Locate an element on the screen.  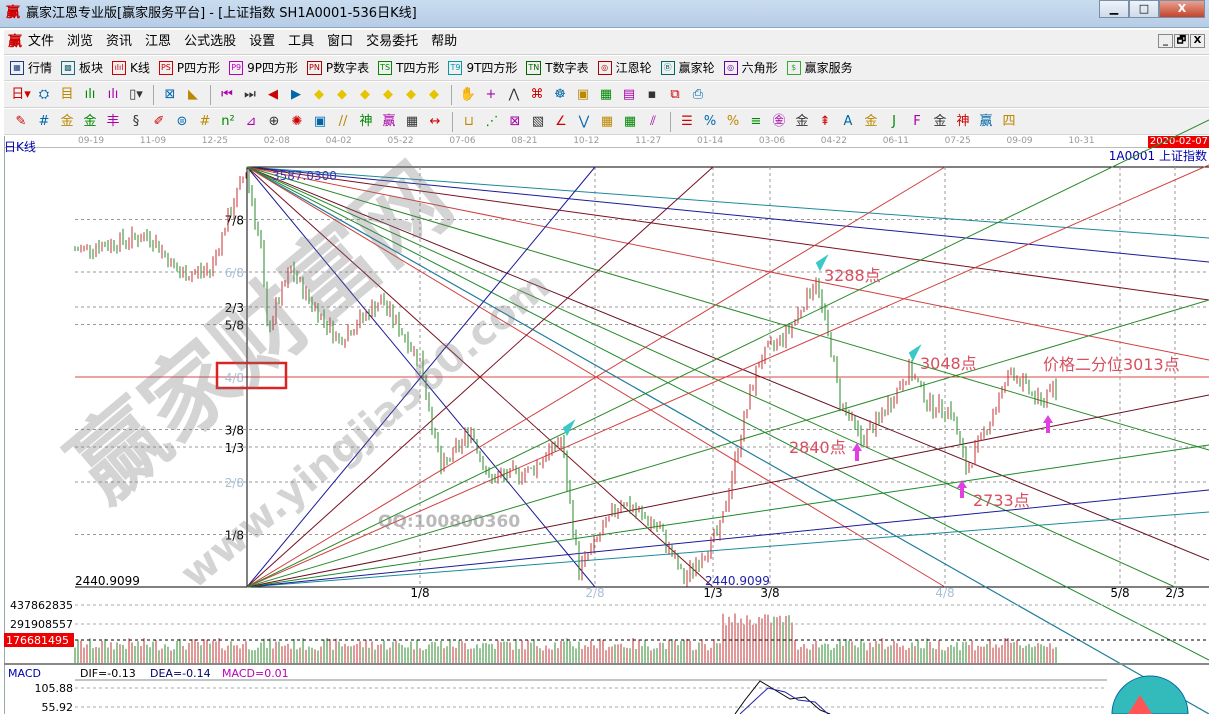
steps-icon: ☰ is located at coordinates (687, 121).